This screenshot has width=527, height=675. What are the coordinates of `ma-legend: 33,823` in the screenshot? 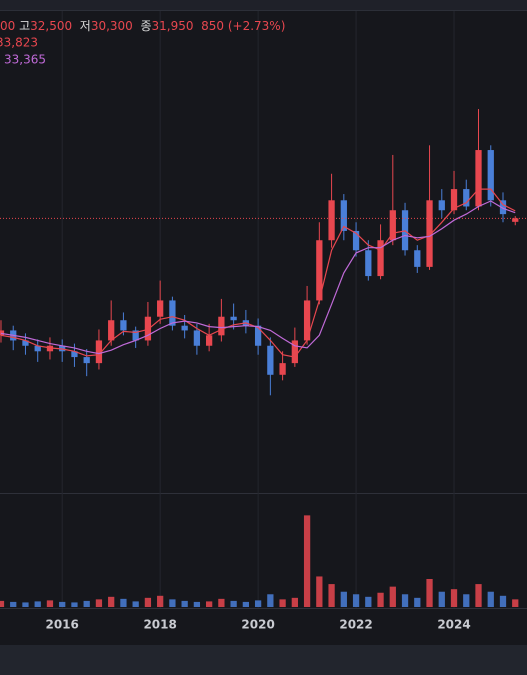 It's located at (19, 43).